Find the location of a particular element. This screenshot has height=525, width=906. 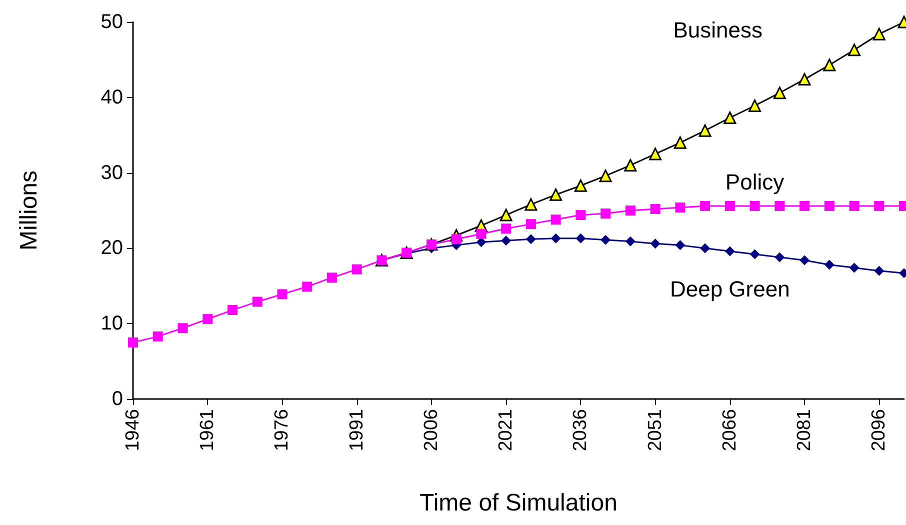

y-tick-label: 10 is located at coordinates (111, 323).